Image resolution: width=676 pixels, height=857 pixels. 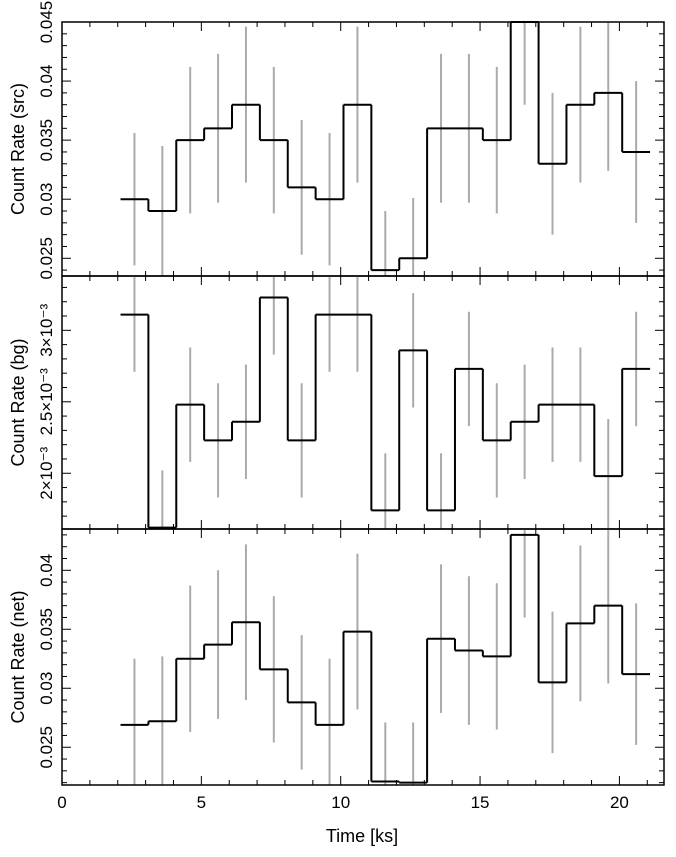 I want to click on y-tick-label: 2×10⁻³, so click(x=46, y=472).